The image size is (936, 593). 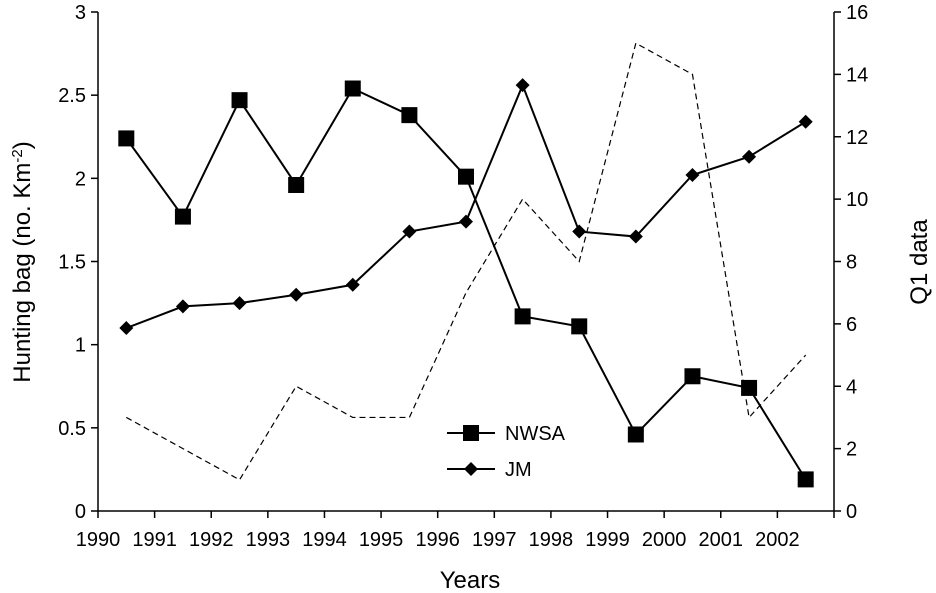 I want to click on right-tick-label: 2, so click(x=851, y=450).